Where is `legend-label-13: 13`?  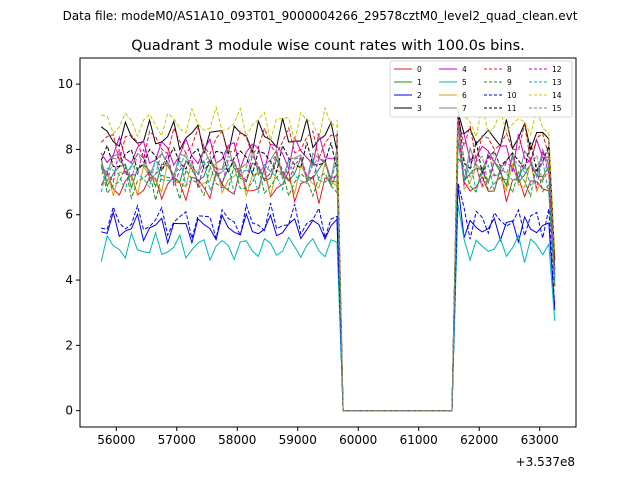 legend-label-13: 13 is located at coordinates (557, 82).